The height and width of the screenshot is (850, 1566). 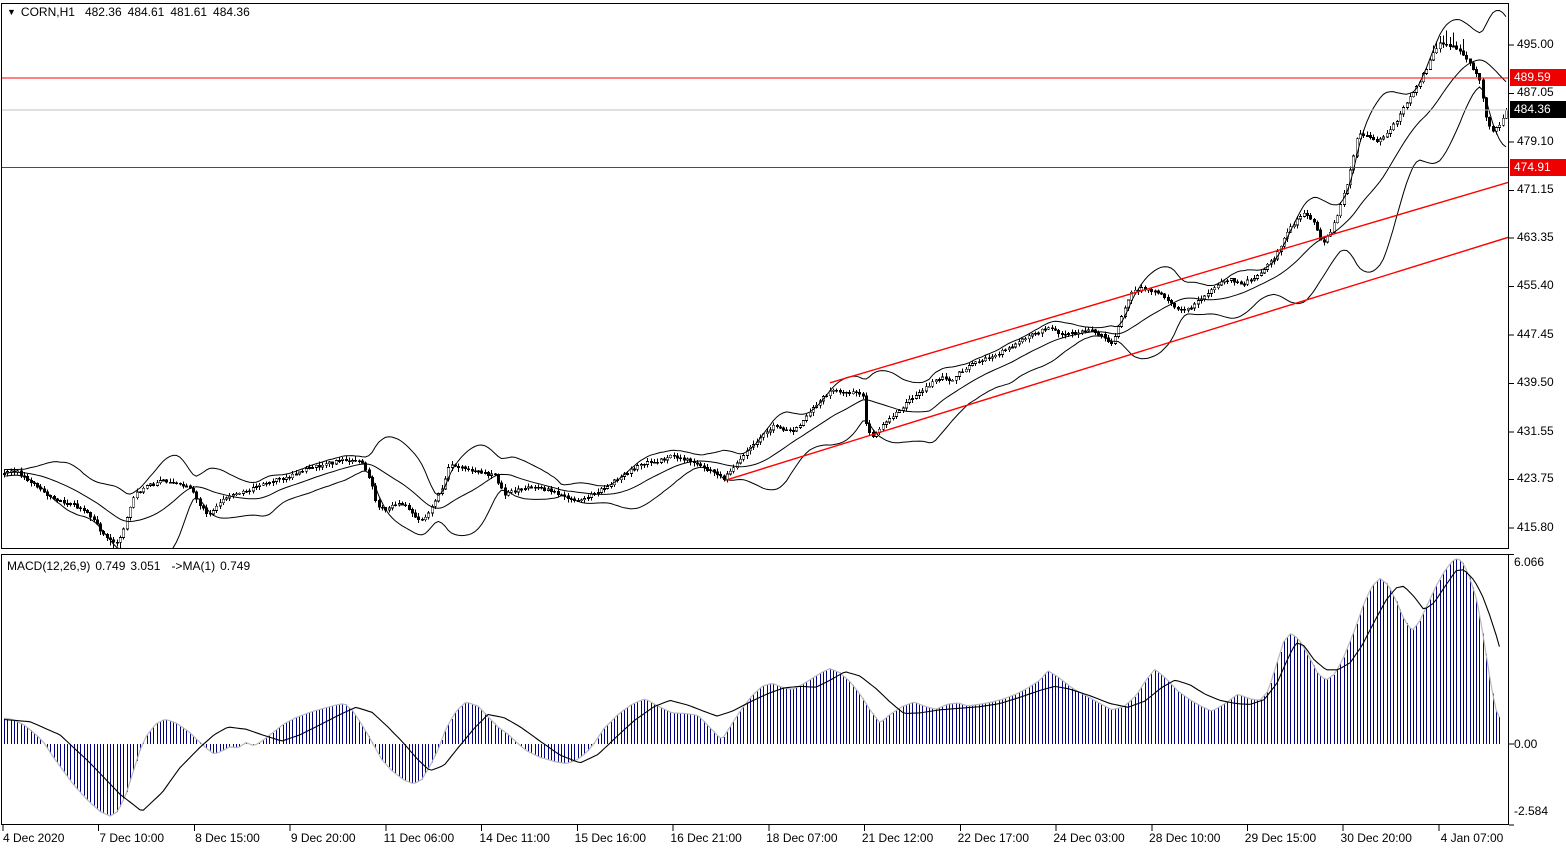 I want to click on time-tick-label: 29 Dec 15:00, so click(x=1280, y=838).